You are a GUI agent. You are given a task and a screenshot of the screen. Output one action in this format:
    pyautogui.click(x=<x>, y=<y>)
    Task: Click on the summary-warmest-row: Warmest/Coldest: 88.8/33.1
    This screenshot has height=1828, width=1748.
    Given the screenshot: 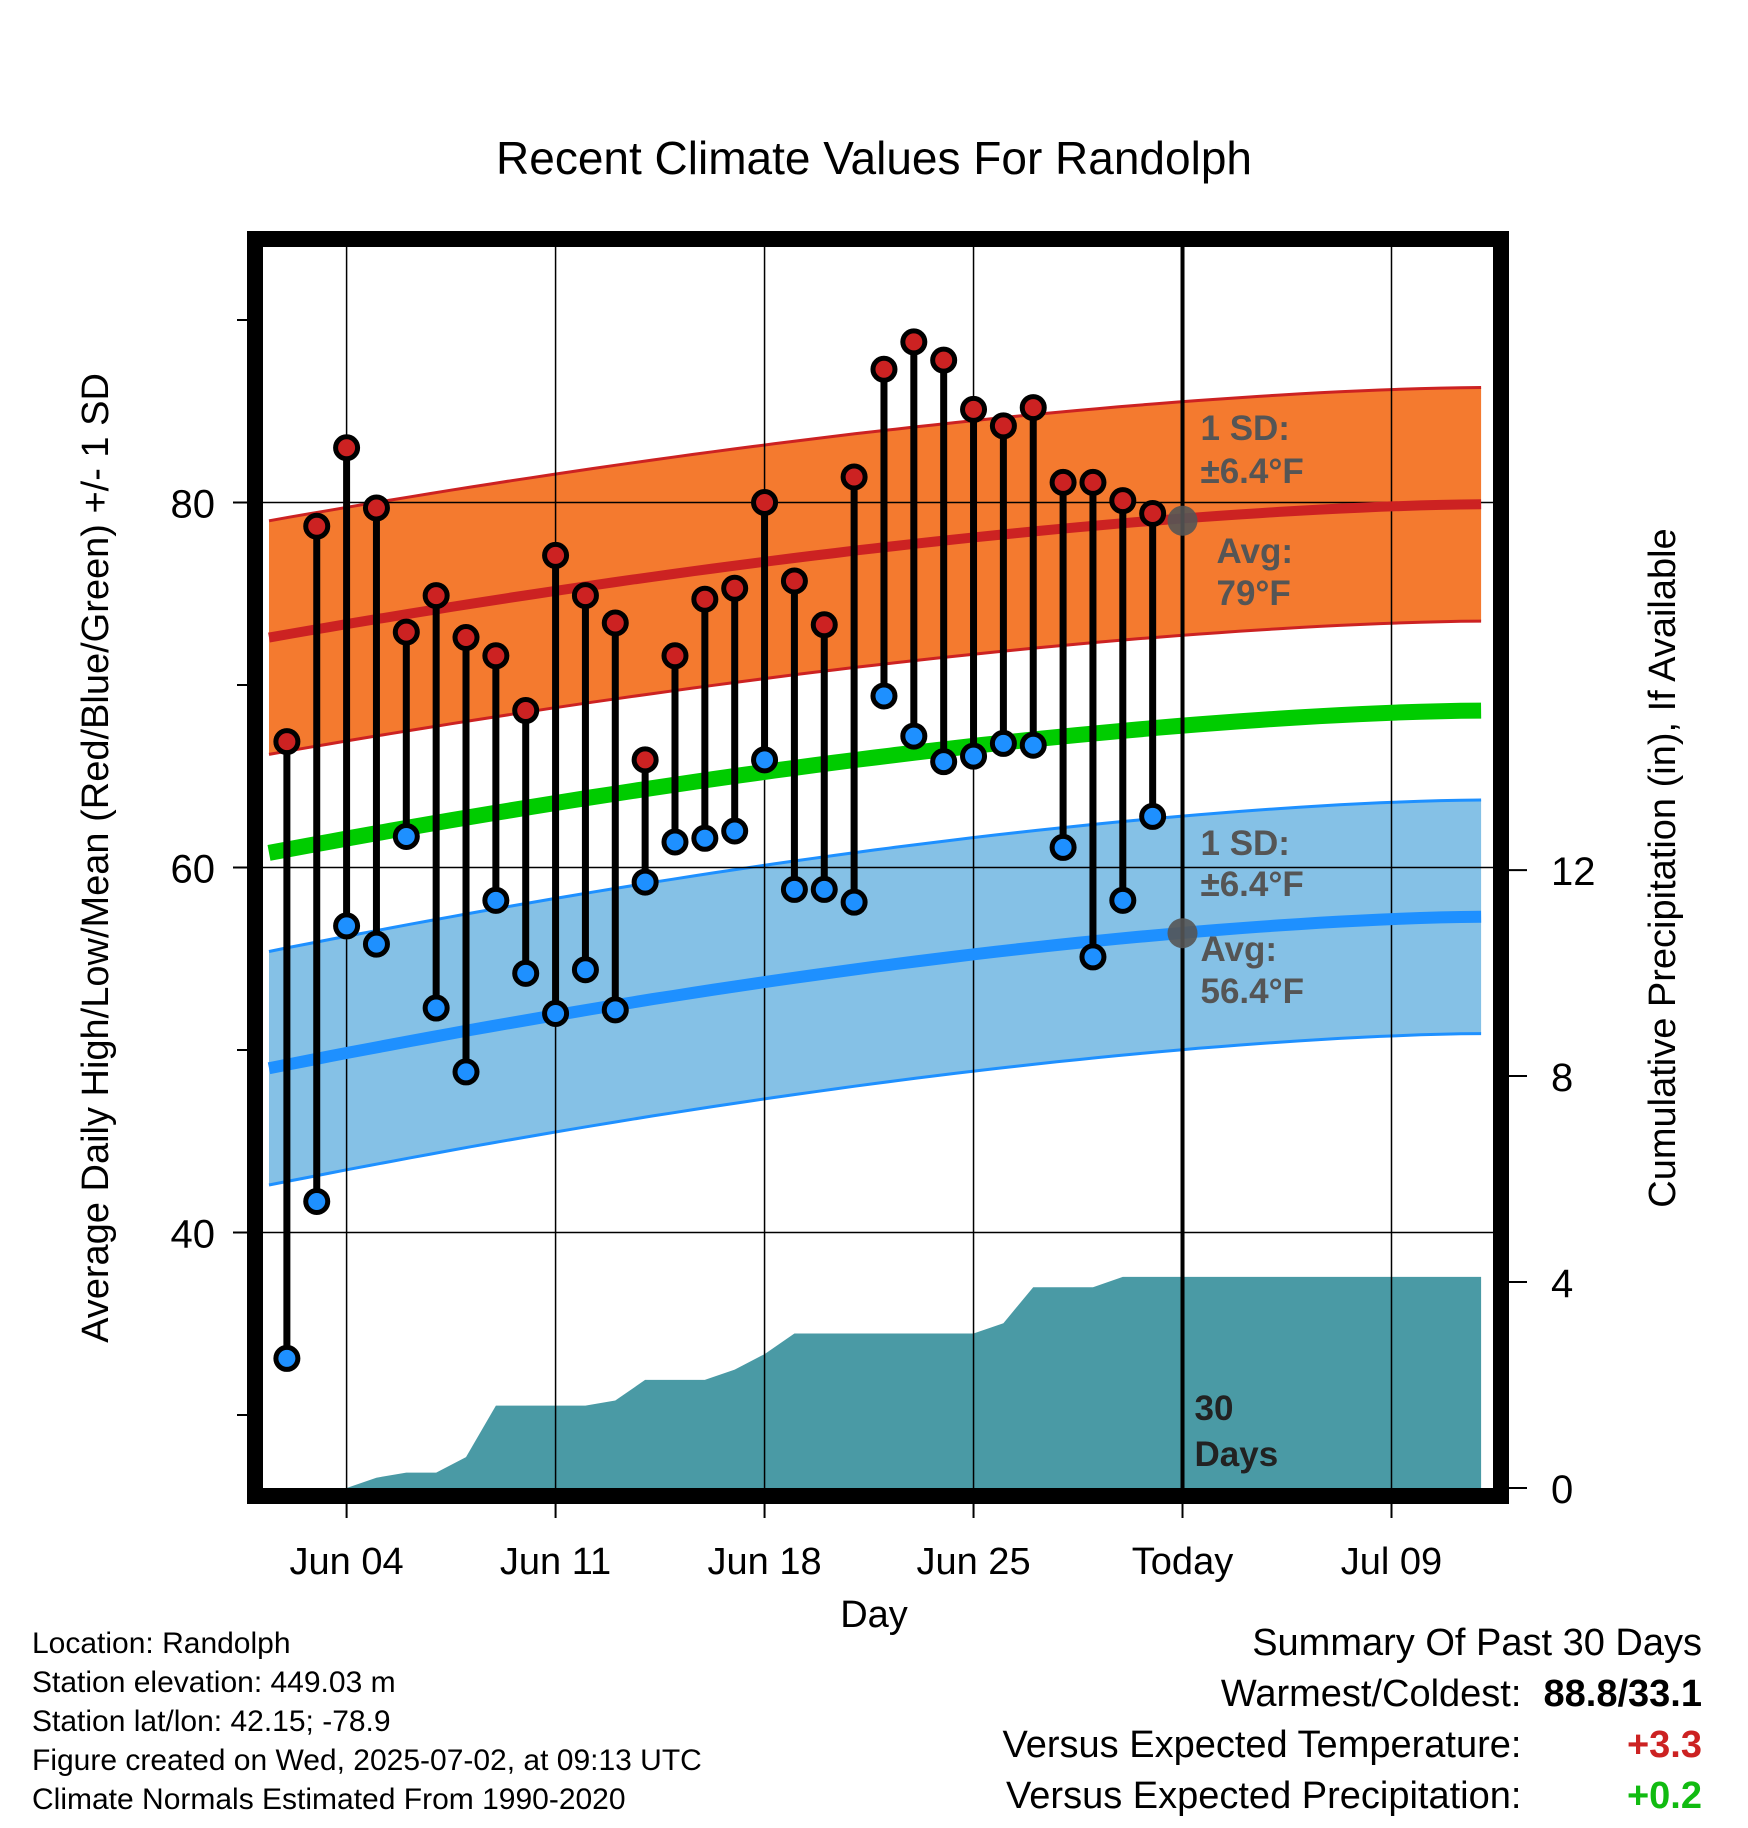 What is the action you would take?
    pyautogui.click(x=1461, y=1694)
    